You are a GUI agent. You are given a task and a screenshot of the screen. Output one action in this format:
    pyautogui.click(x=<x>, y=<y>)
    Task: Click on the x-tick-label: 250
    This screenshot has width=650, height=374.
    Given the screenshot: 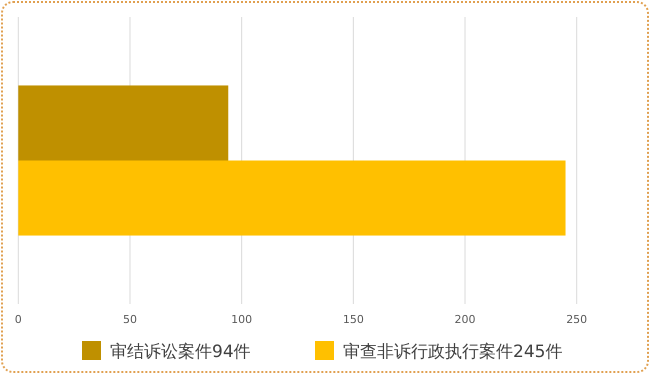 What is the action you would take?
    pyautogui.click(x=577, y=319)
    